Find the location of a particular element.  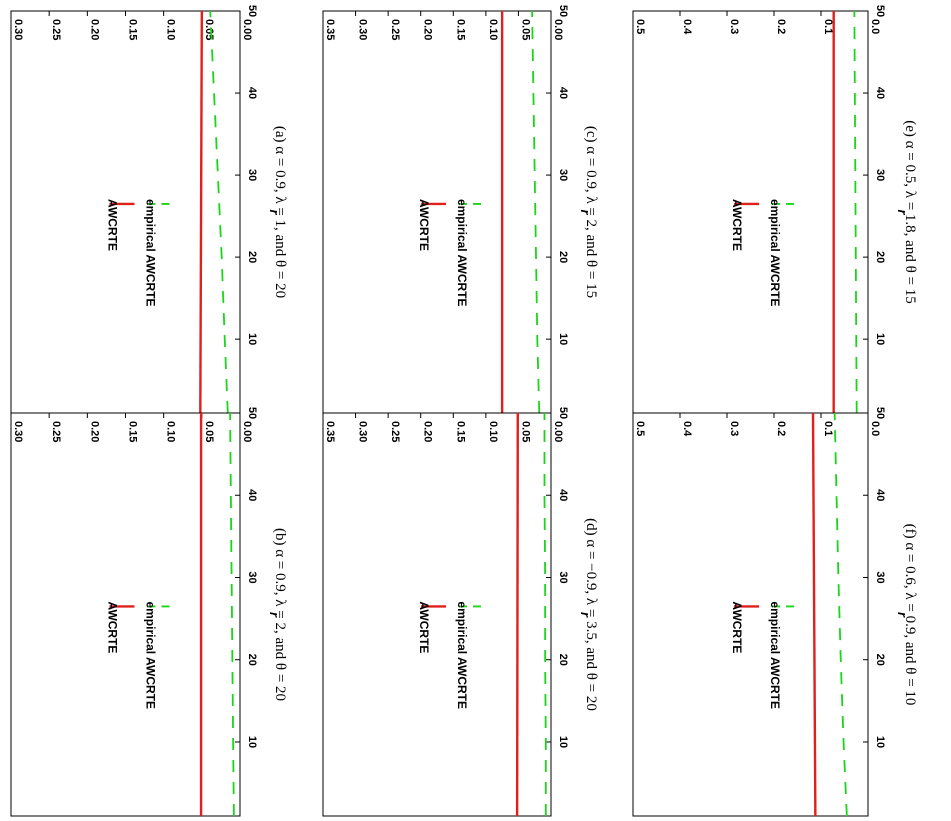

panel-caption: (c) α = 0.9, λ = 2, and θ = 15 is located at coordinates (591, 212).